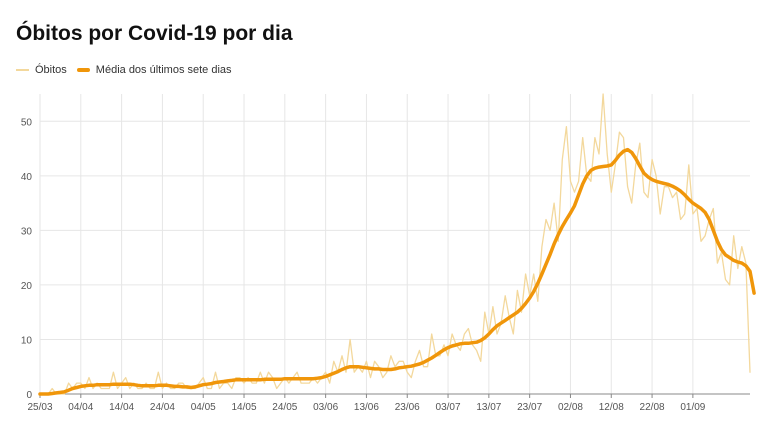  What do you see at coordinates (27, 340) in the screenshot?
I see `y-tick-label: 10` at bounding box center [27, 340].